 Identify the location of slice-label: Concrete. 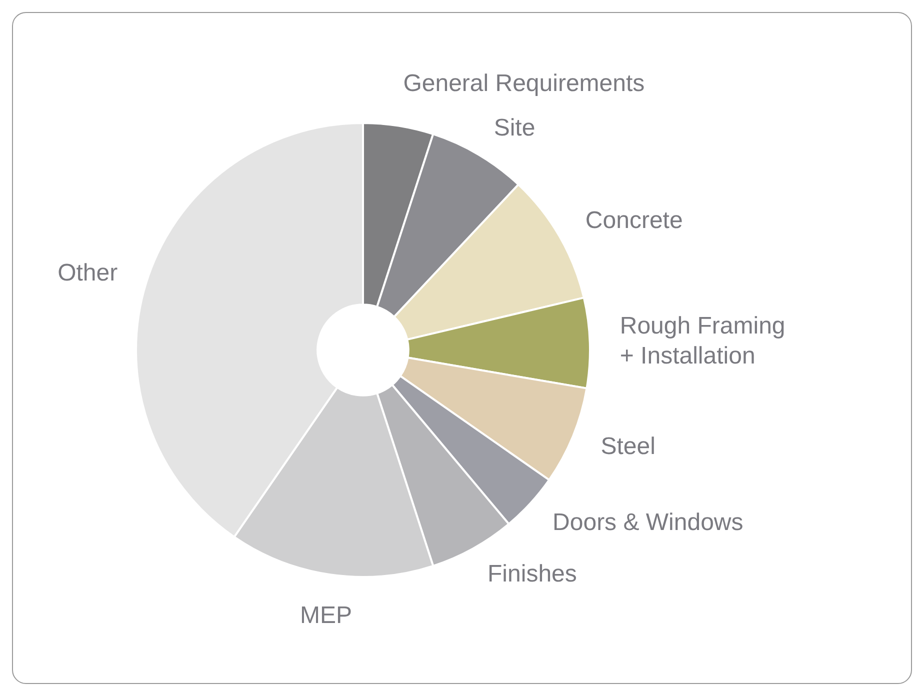
(634, 220).